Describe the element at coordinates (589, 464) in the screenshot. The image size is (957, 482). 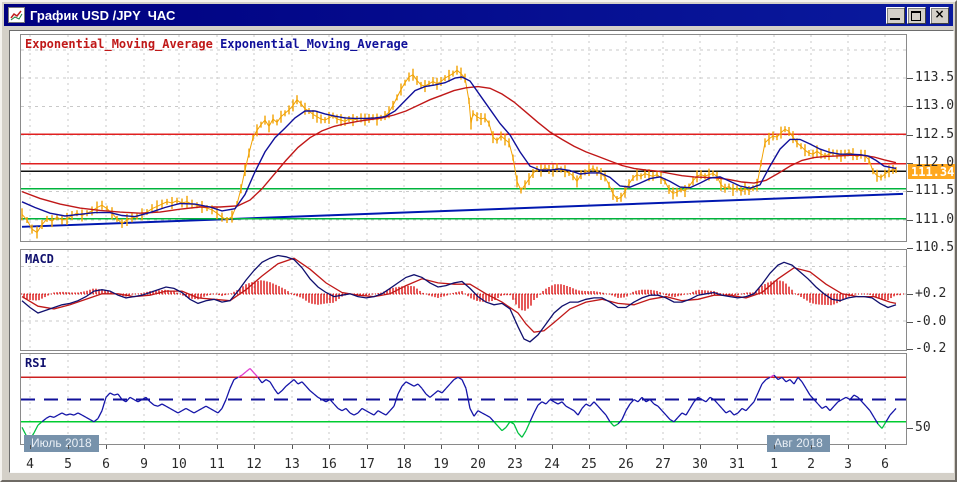
I see `x-axis-day-label: 25` at that location.